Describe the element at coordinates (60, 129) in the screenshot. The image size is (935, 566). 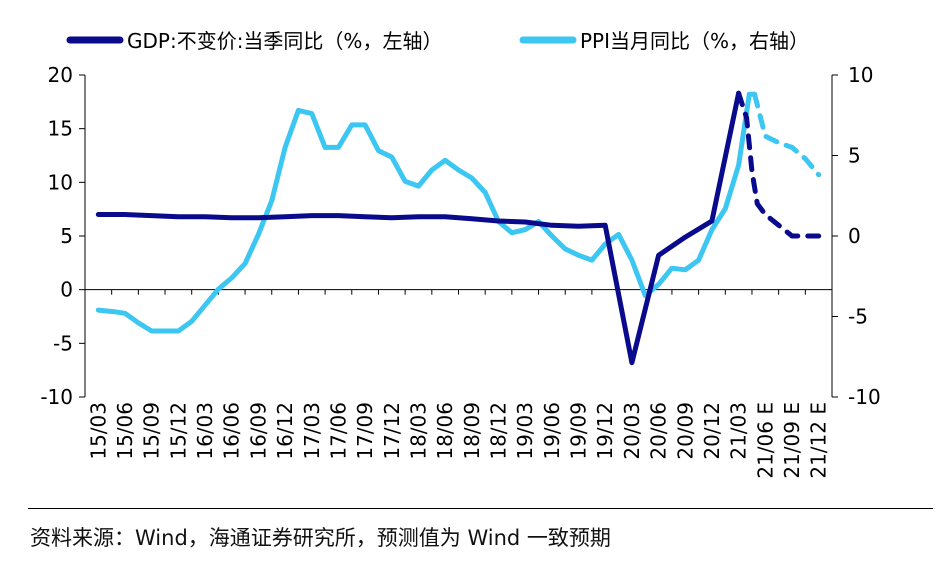
I see `left-tick-label: 15` at that location.